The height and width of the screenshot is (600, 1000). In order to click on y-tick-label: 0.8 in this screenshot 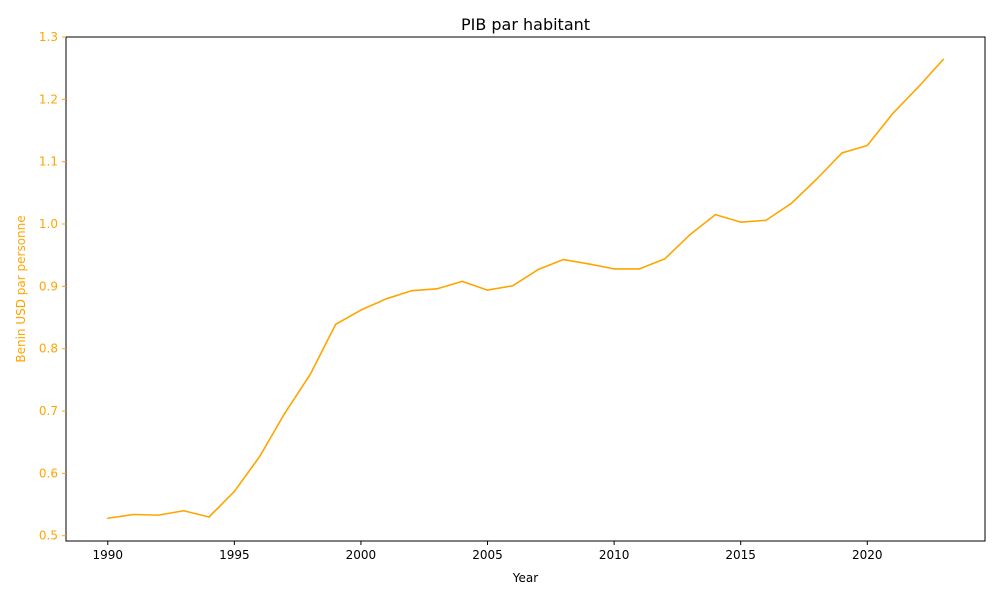, I will do `click(48, 349)`.